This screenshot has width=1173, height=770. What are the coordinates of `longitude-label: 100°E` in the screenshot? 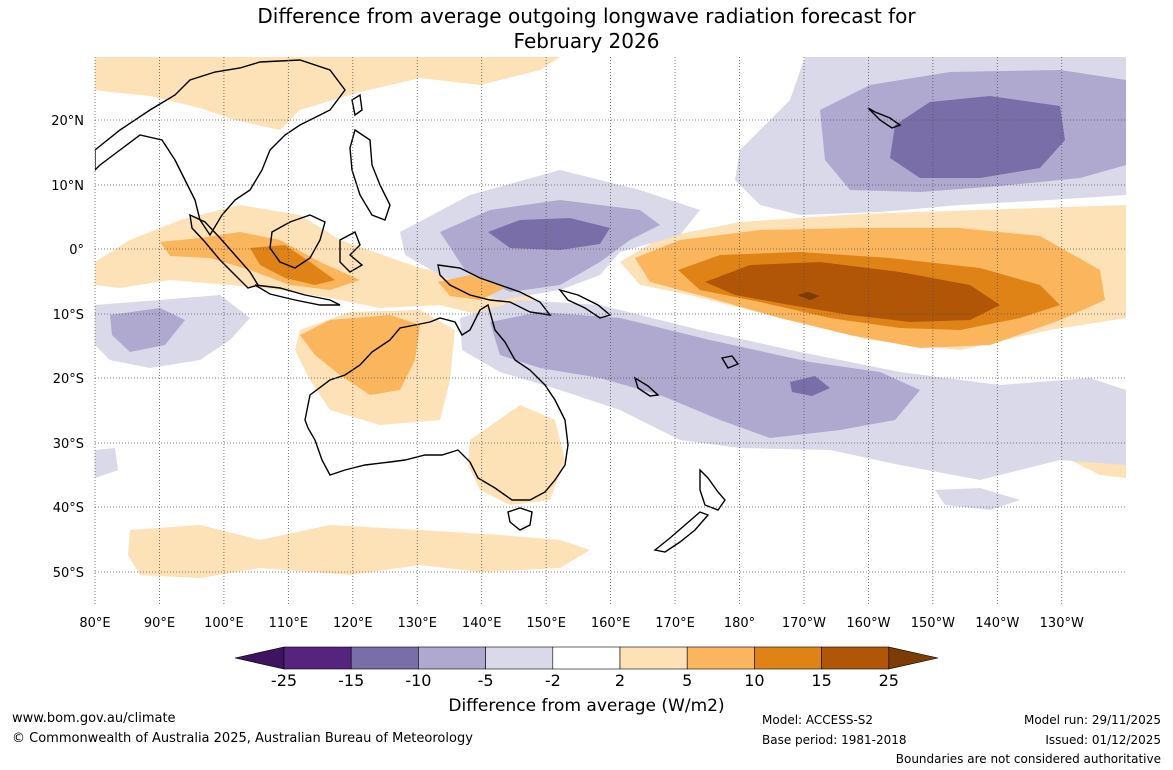 It's located at (224, 623).